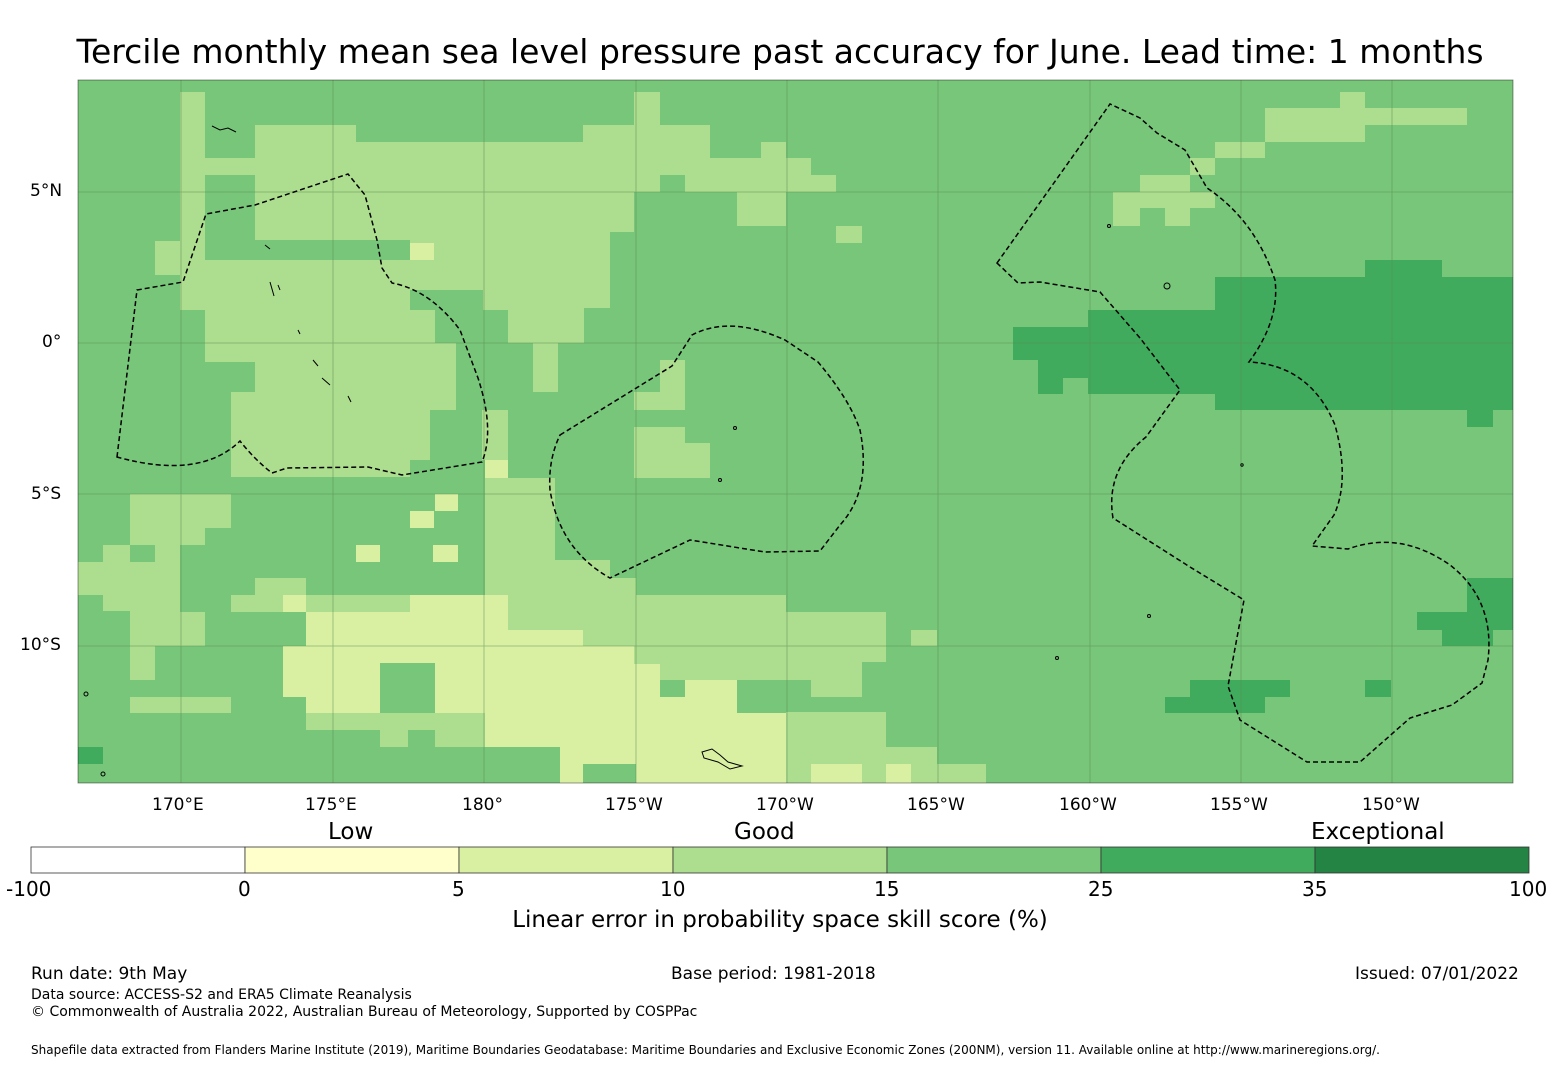  What do you see at coordinates (224, 129) in the screenshot?
I see `island-nauru` at bounding box center [224, 129].